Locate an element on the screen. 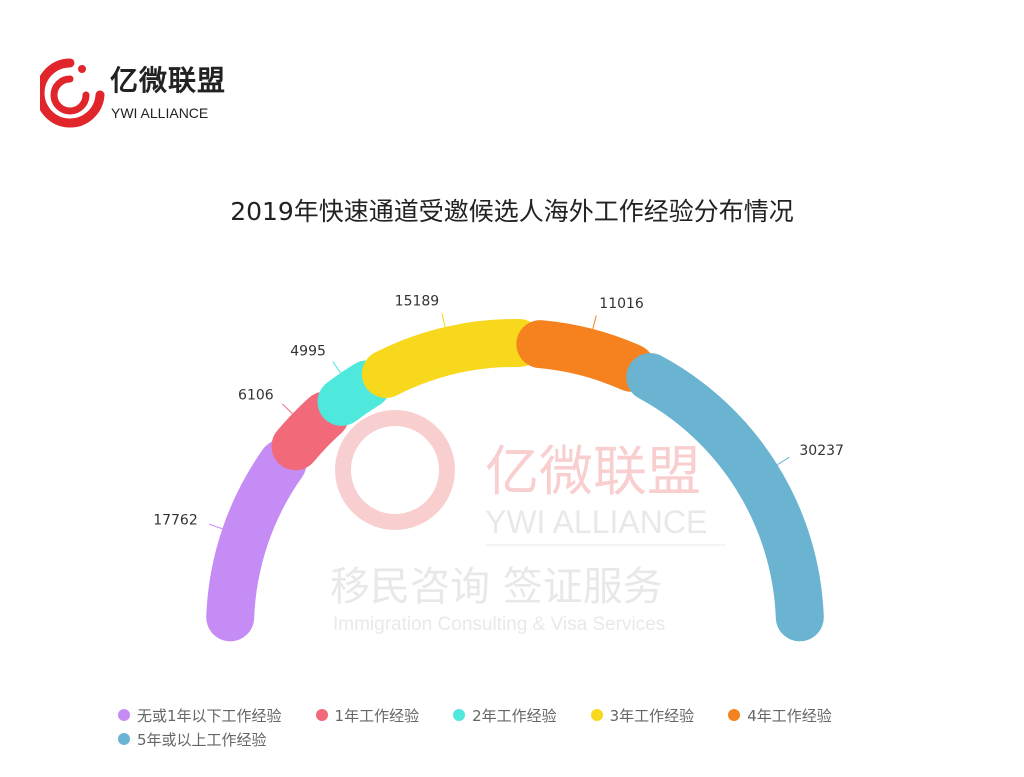 Image resolution: width=1024 pixels, height=777 pixels. legend-label: 4年工作经验 is located at coordinates (789, 715).